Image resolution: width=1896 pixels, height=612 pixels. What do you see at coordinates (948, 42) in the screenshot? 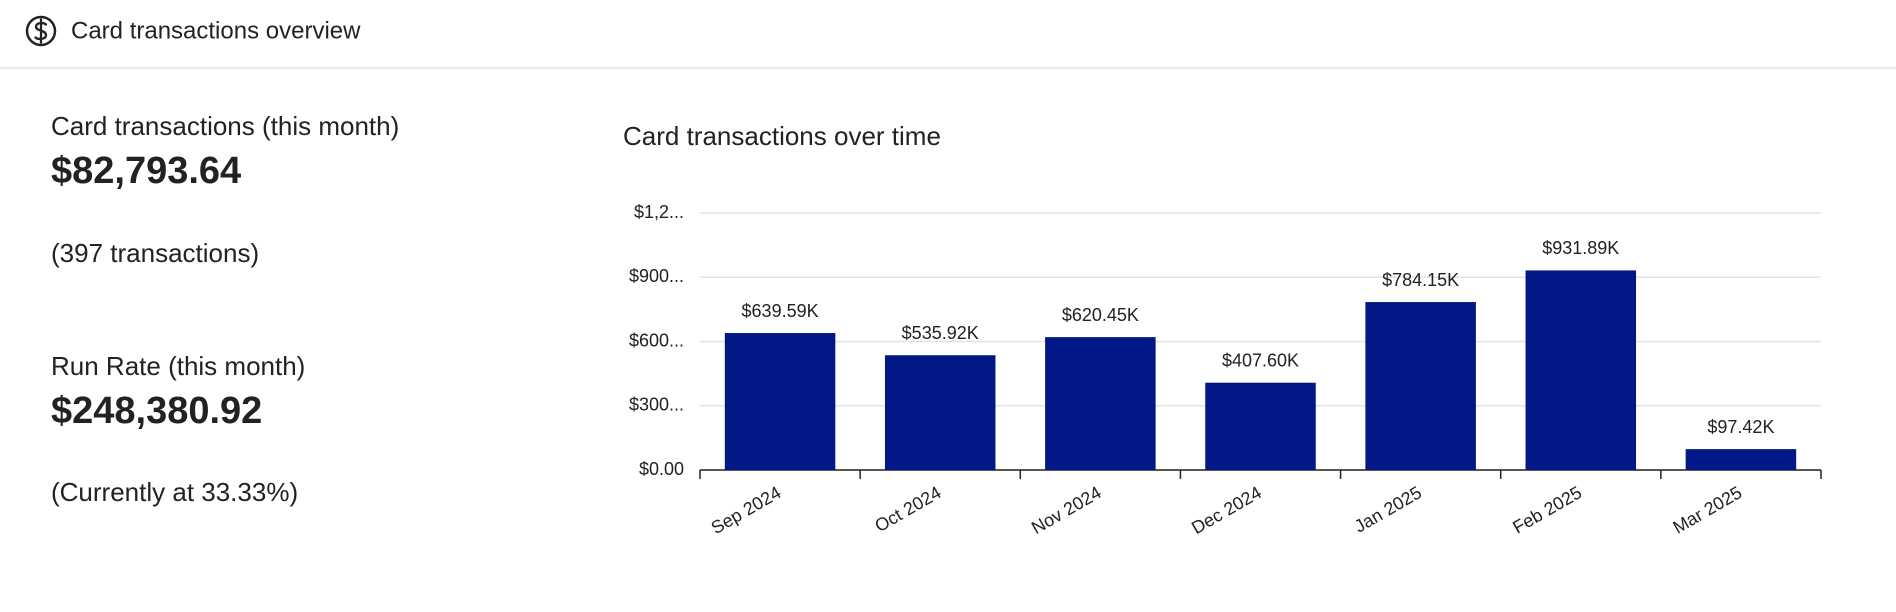
I see `header: Card transactions overview` at bounding box center [948, 42].